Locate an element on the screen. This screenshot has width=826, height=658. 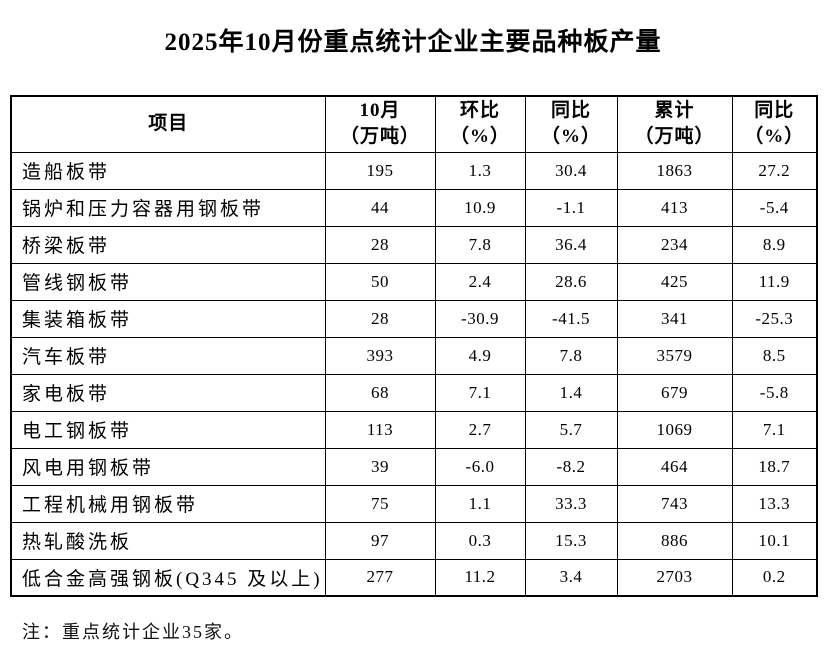
table-row: 造船板带 195 1.3 30.4 1863 27.2 is located at coordinates (414, 170).